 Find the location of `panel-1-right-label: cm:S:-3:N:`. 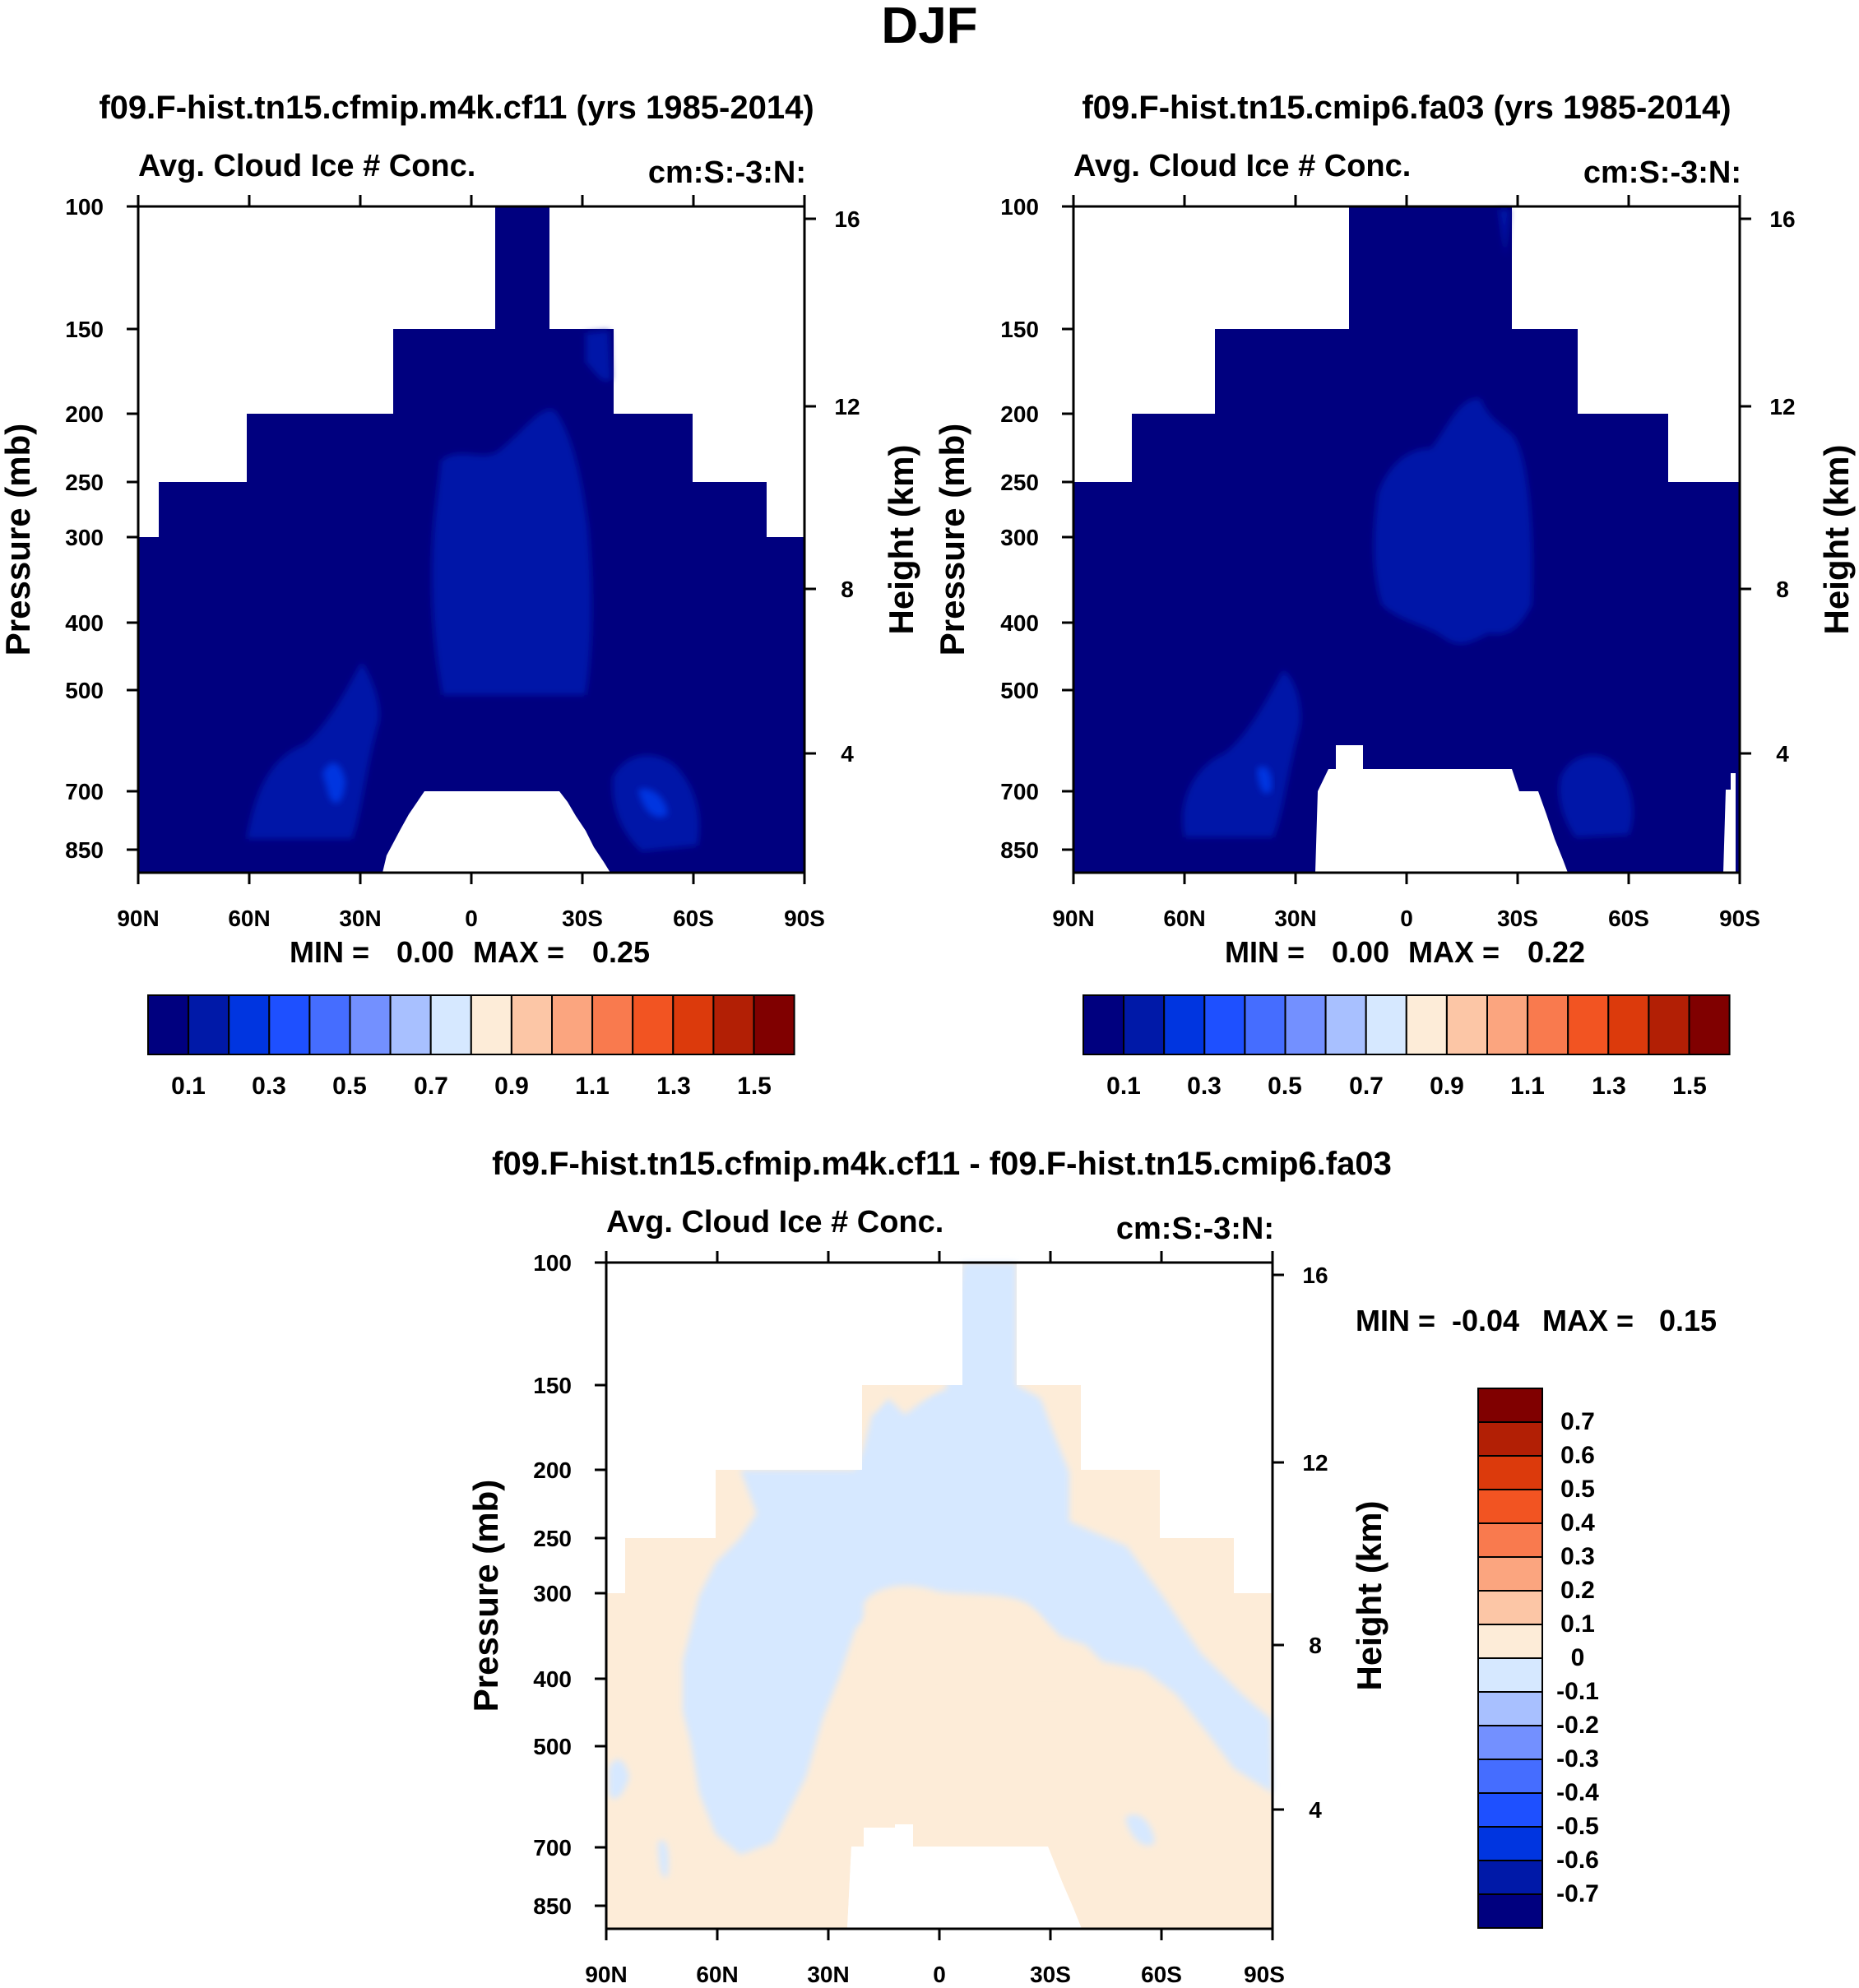

panel-1-right-label: cm:S:-3:N: is located at coordinates (727, 173).